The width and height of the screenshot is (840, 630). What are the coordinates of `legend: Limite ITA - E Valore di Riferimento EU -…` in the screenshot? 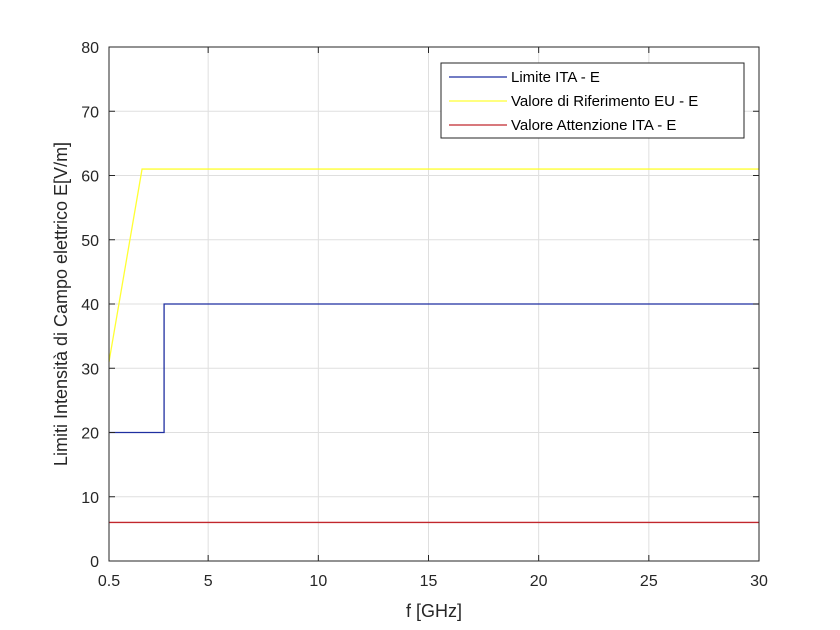 It's located at (592, 100).